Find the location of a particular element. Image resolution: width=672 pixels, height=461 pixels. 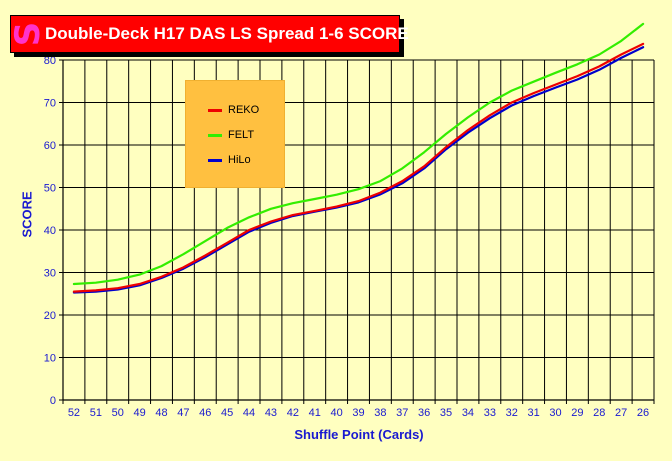

legend: REKO FELT HiLo is located at coordinates (235, 134).